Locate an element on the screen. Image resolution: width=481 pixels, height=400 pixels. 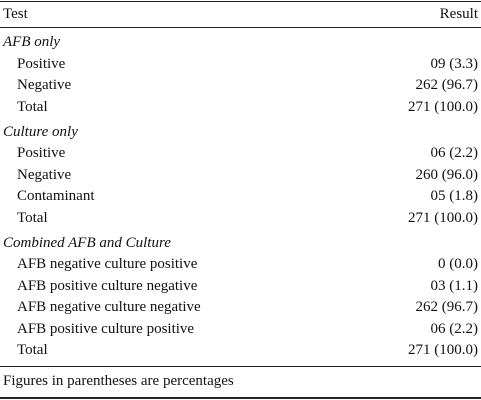
section-title: Culture only is located at coordinates (40, 131).